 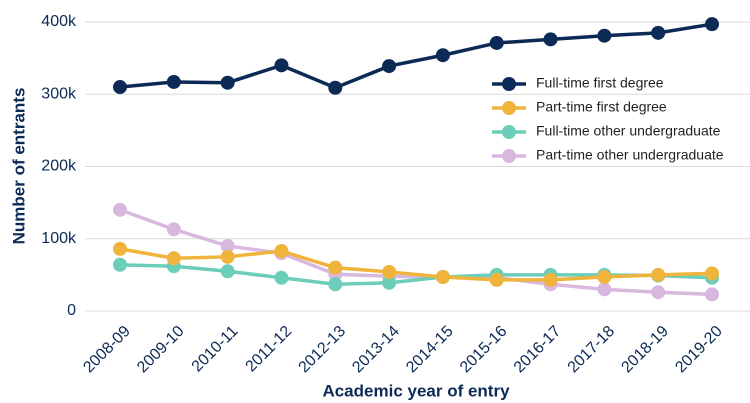 I want to click on y-axis-title: Number of entrants, so click(x=18, y=166).